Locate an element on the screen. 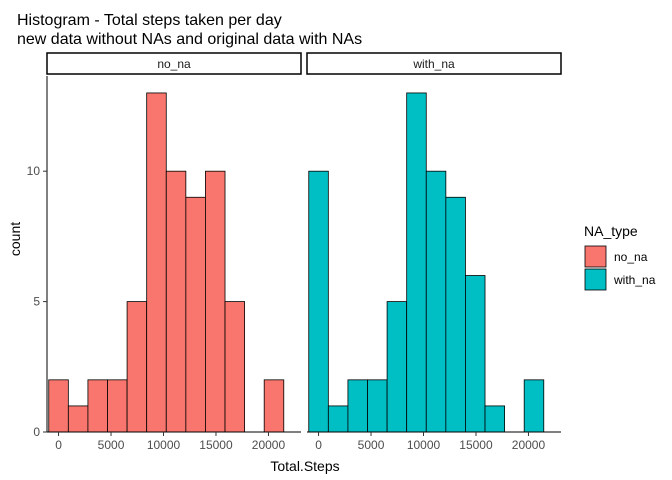  facet-strip-label: with_na is located at coordinates (433, 64).